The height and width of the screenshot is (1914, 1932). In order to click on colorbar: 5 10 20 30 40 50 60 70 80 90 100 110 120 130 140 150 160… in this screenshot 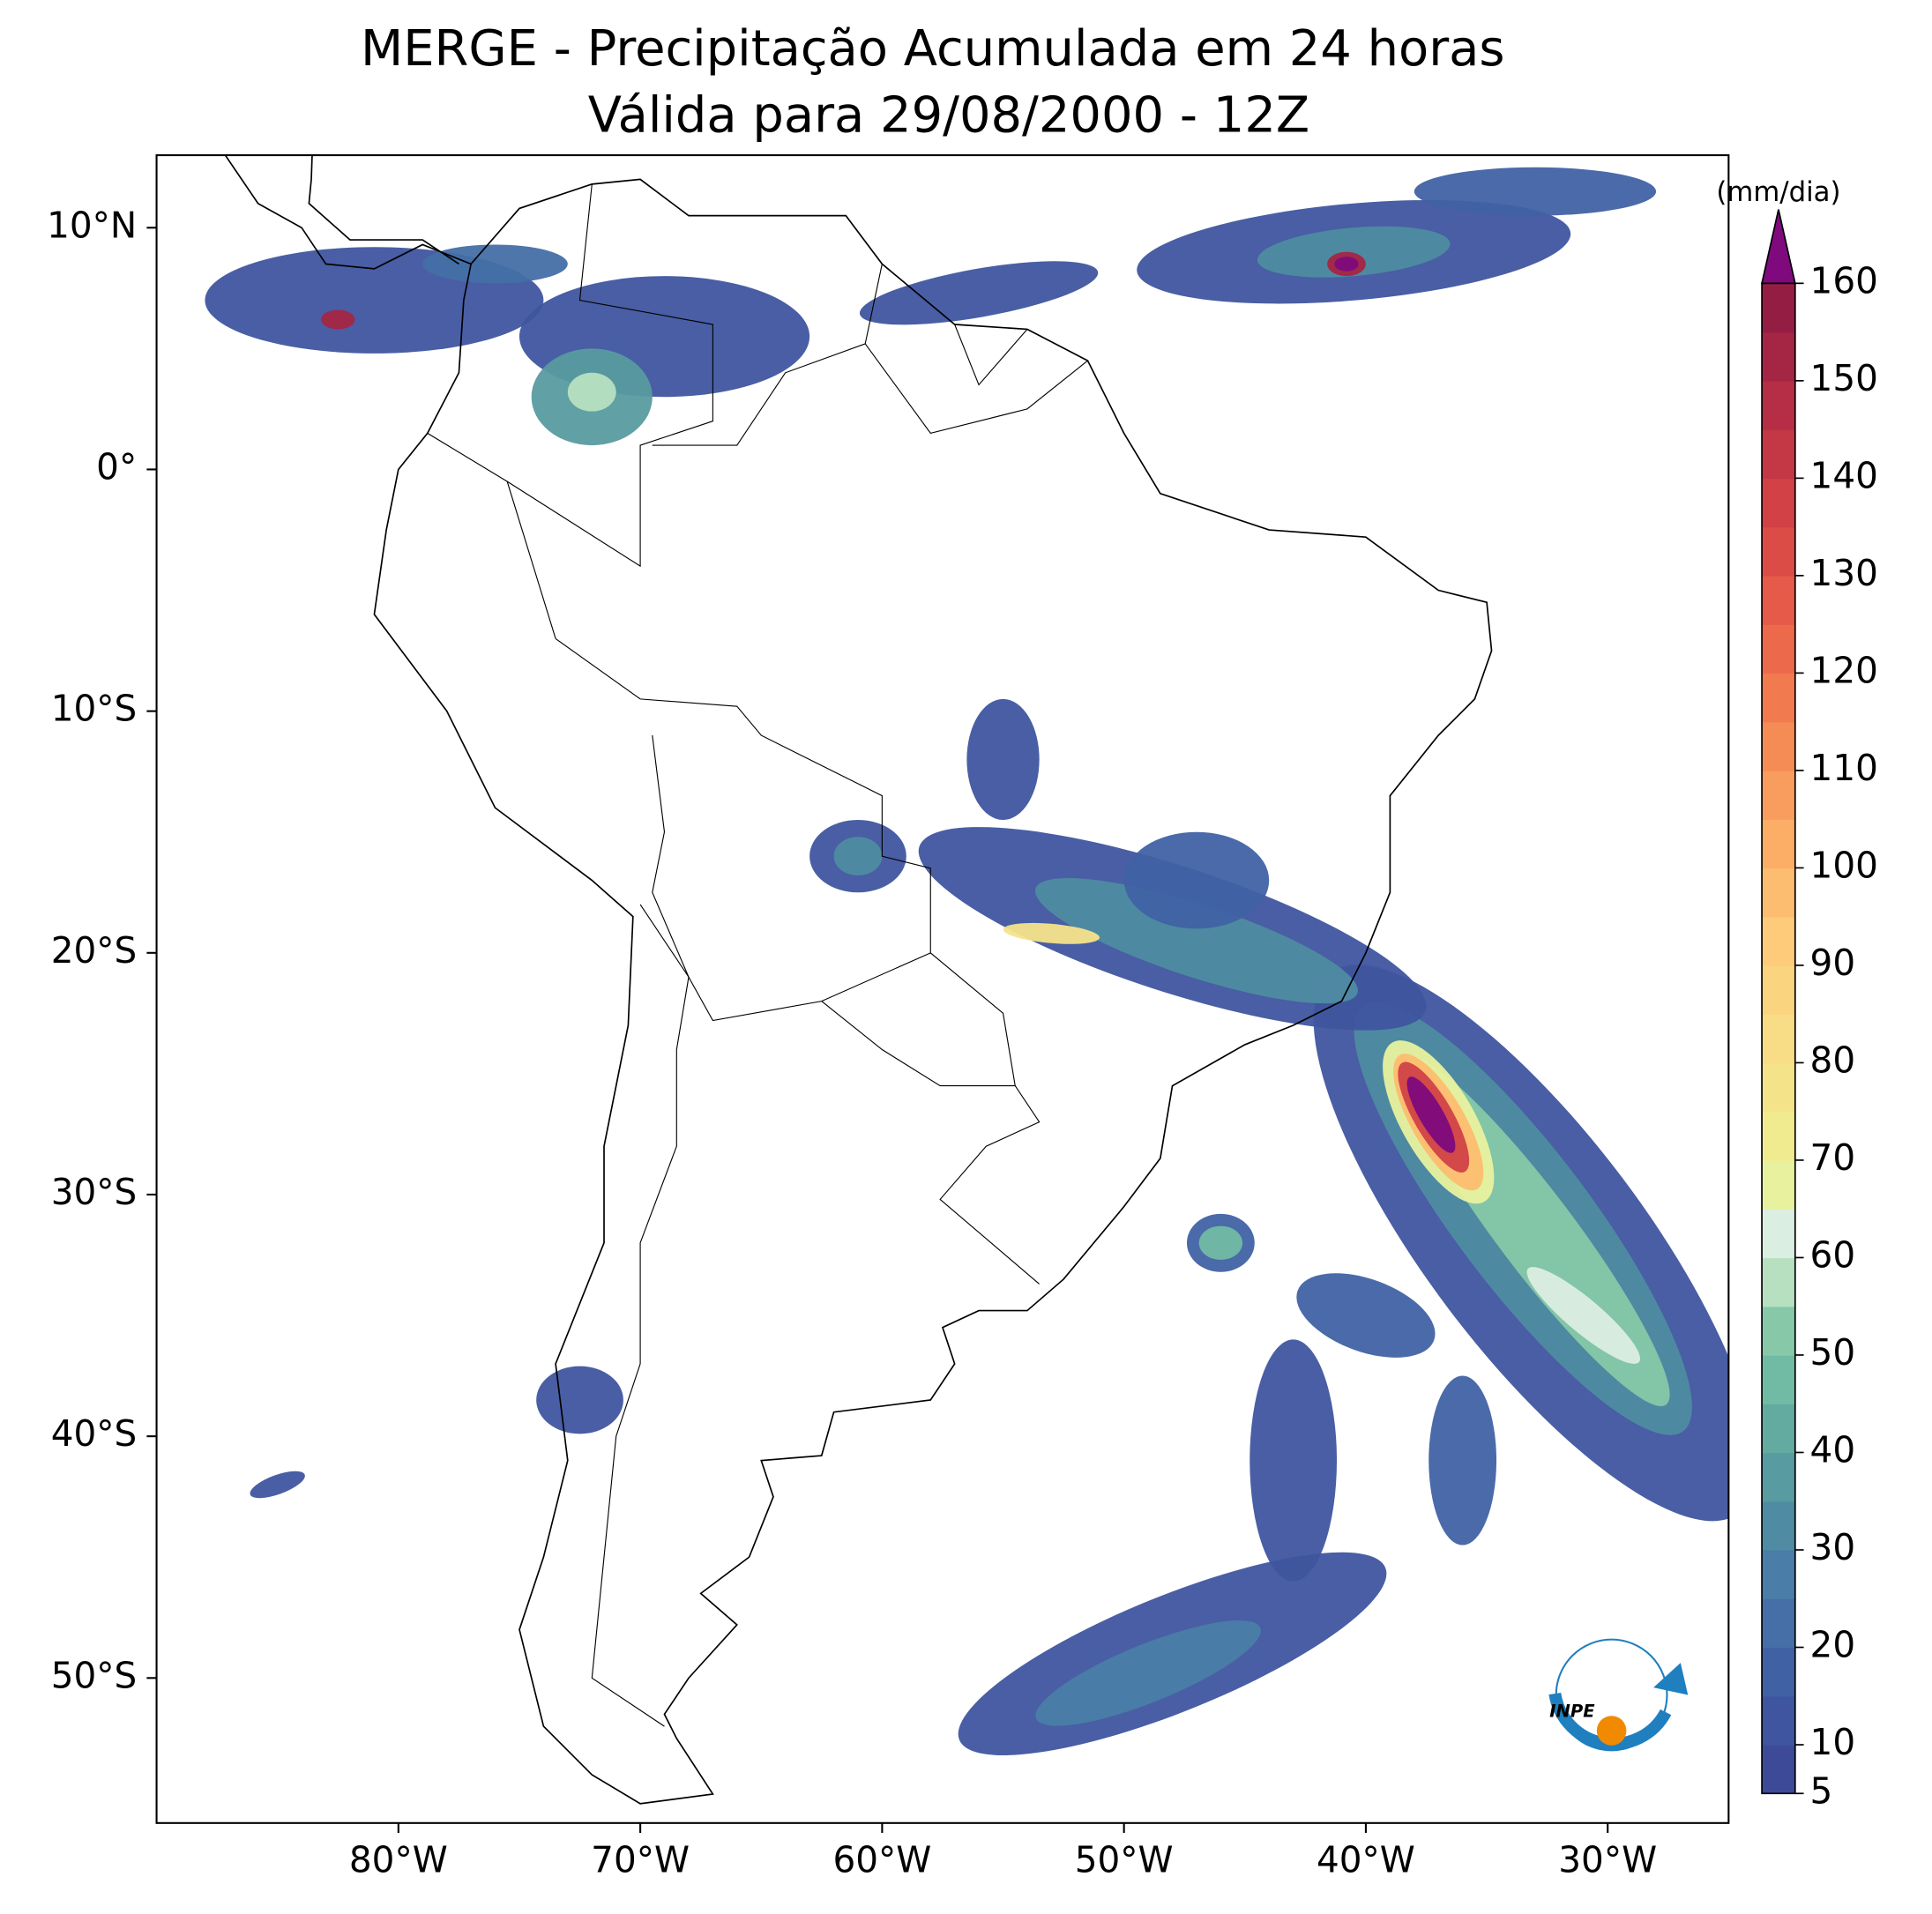, I will do `click(1796, 994)`.